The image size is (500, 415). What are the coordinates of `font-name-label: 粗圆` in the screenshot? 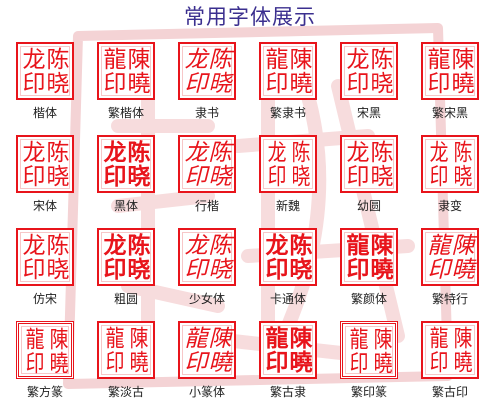 It's located at (125, 299).